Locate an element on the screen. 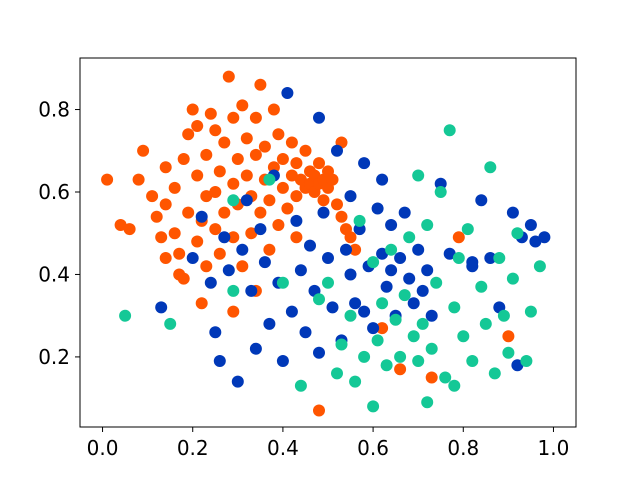  y-tick-label: 0.2 is located at coordinates (54, 357).